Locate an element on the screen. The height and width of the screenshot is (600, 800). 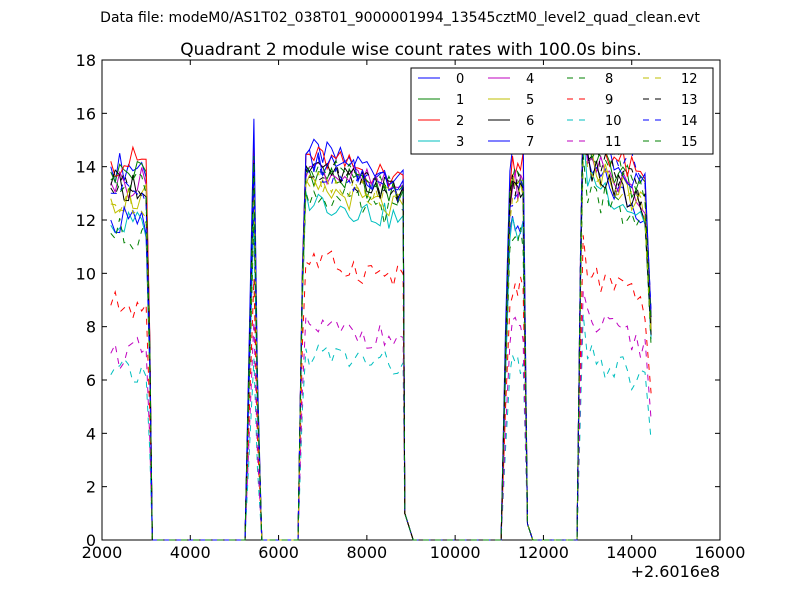
y-tick-label: 6 is located at coordinates (91, 380).